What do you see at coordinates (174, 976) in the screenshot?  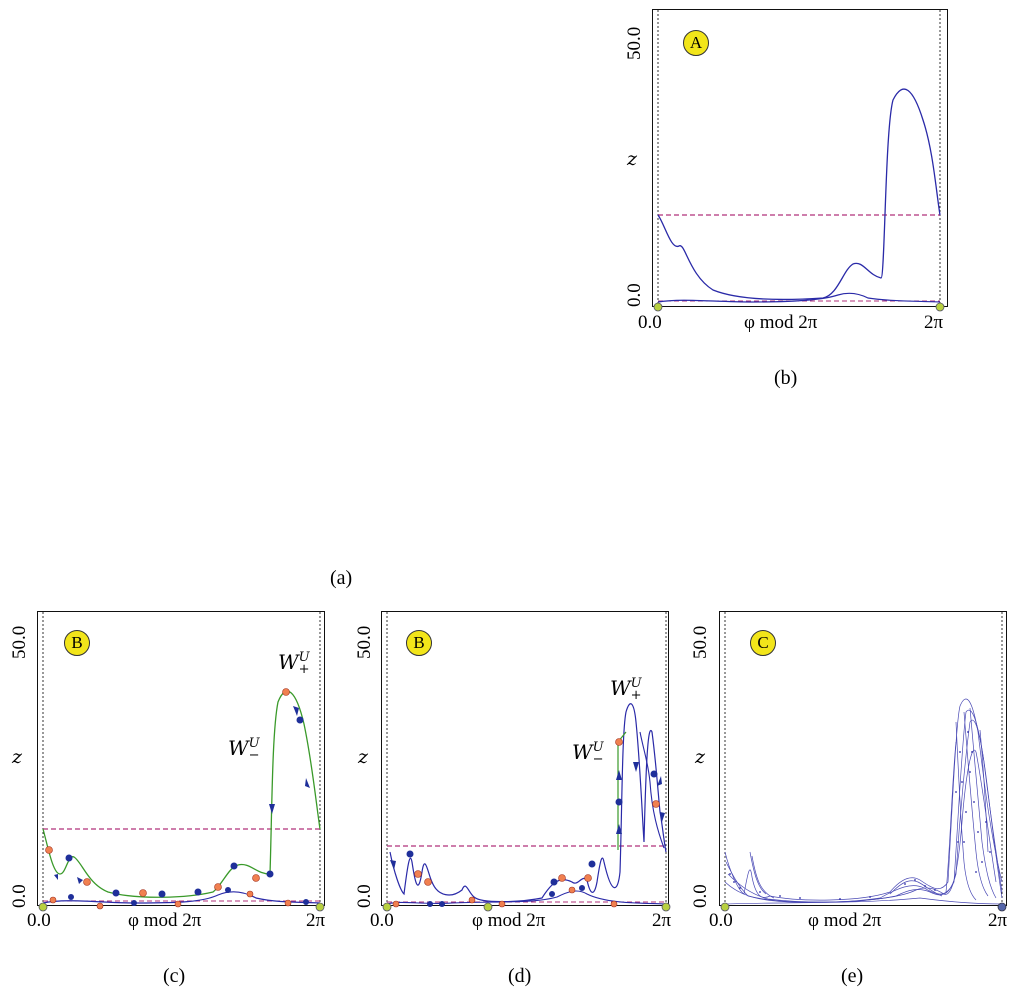 I see `panel-c-caption: (c)` at bounding box center [174, 976].